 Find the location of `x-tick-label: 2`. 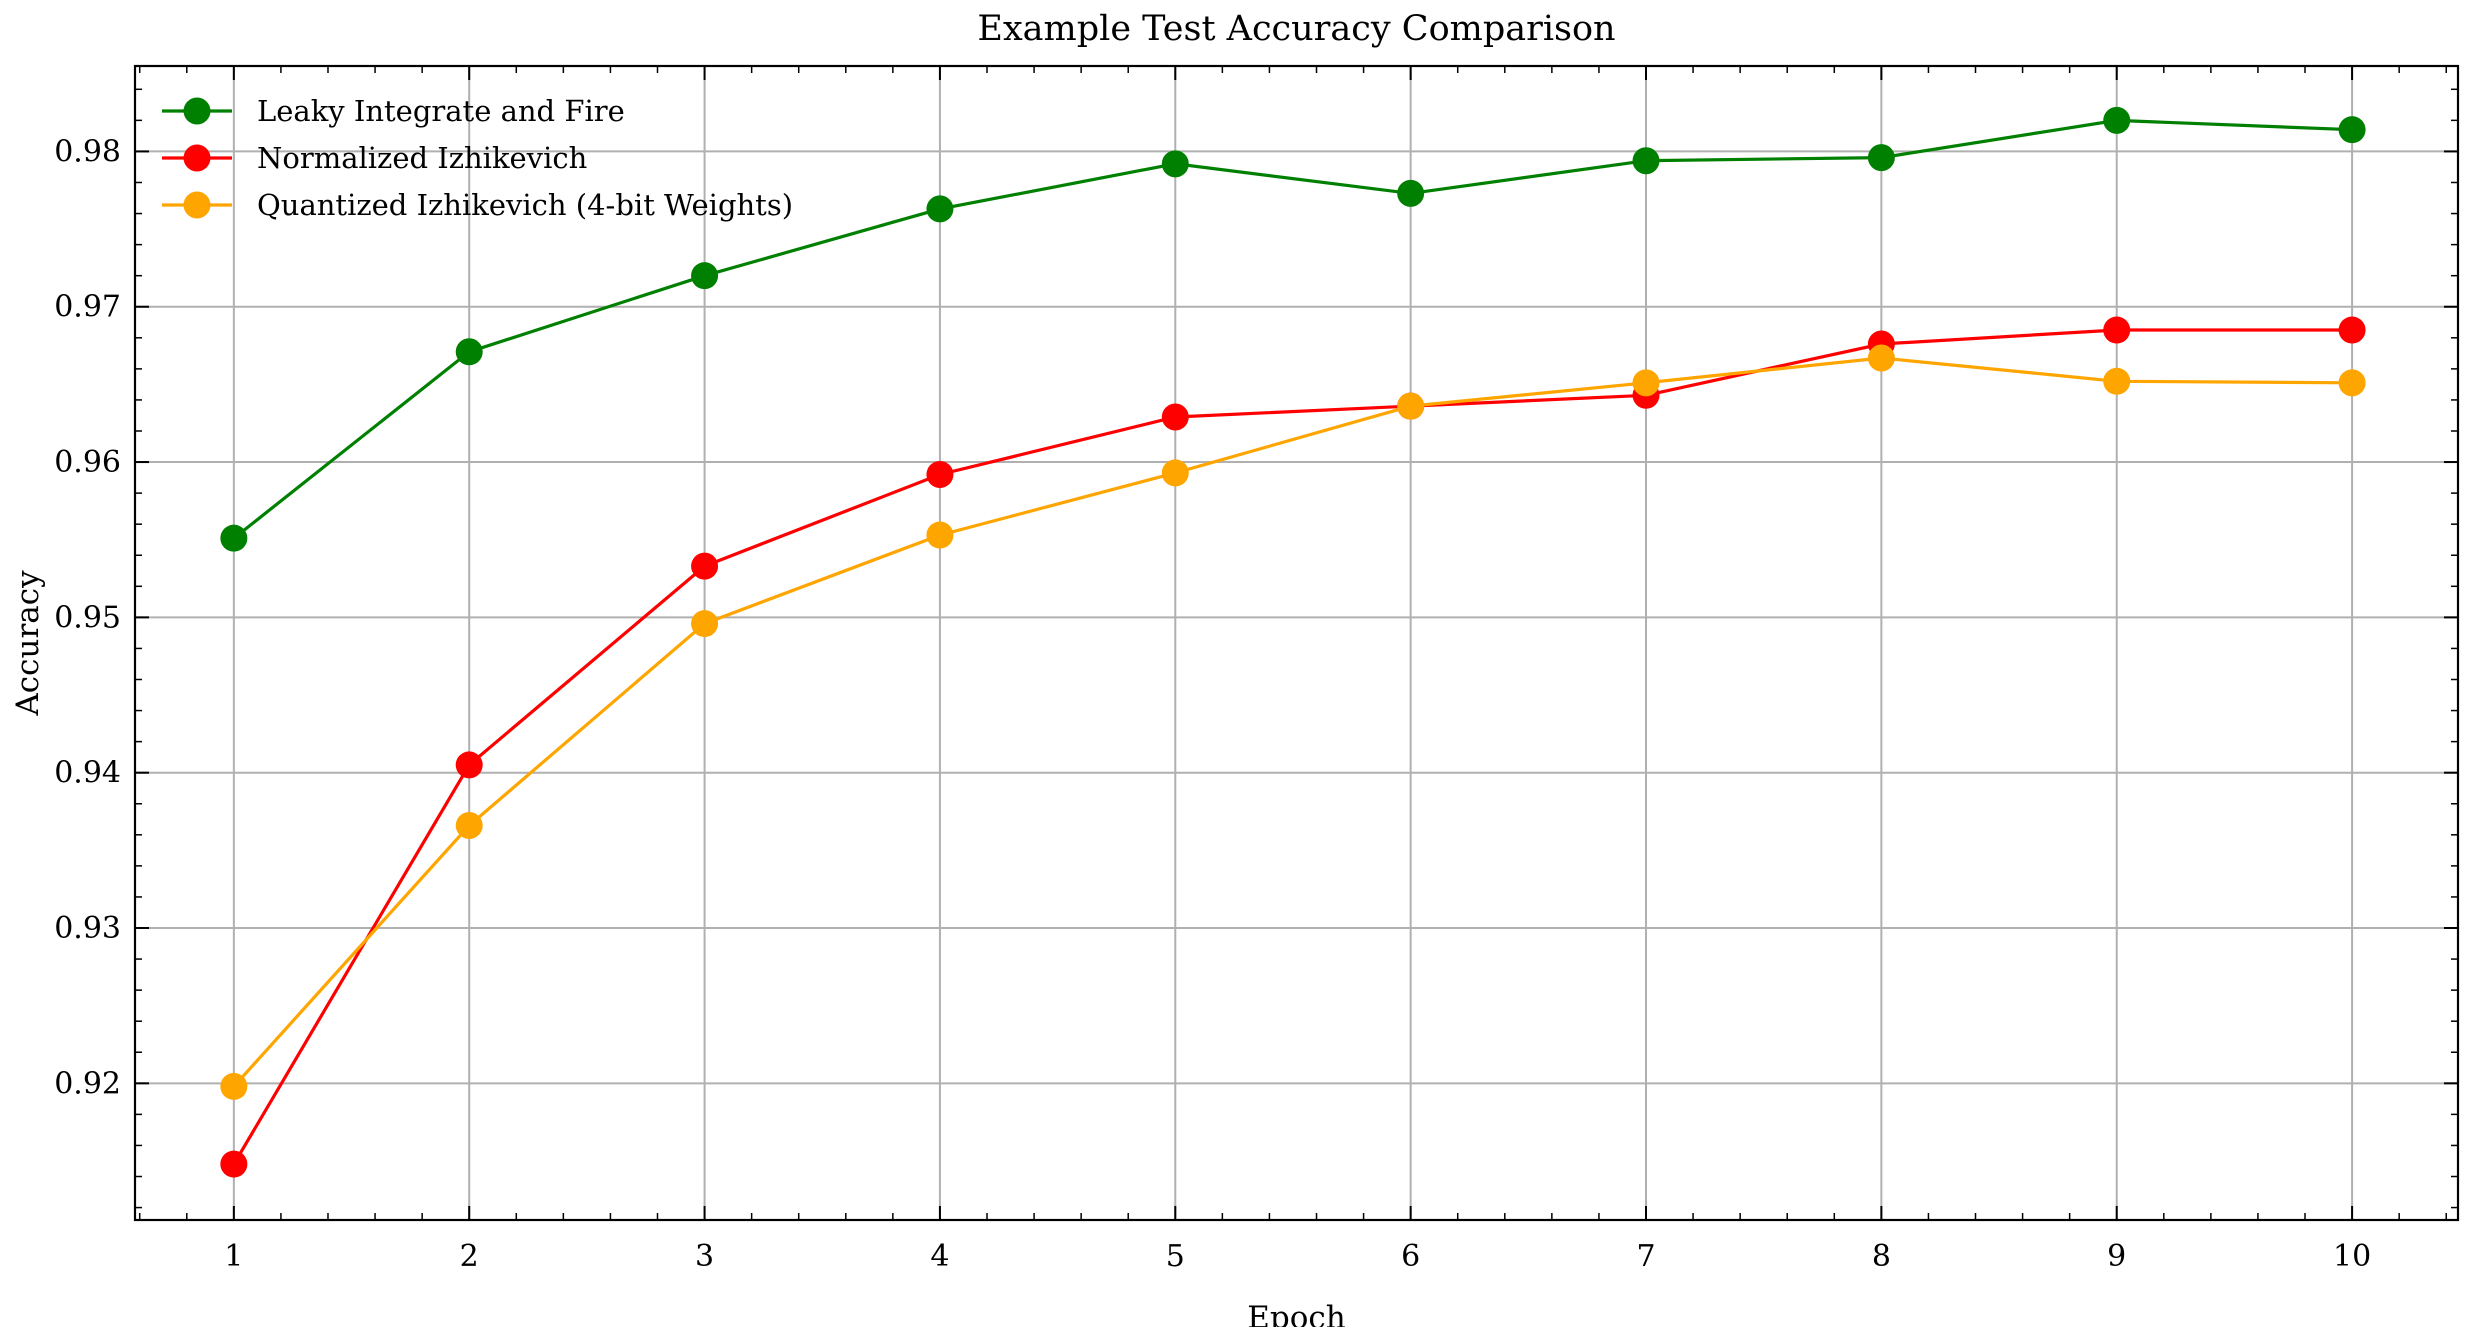

x-tick-label: 2 is located at coordinates (469, 1256).